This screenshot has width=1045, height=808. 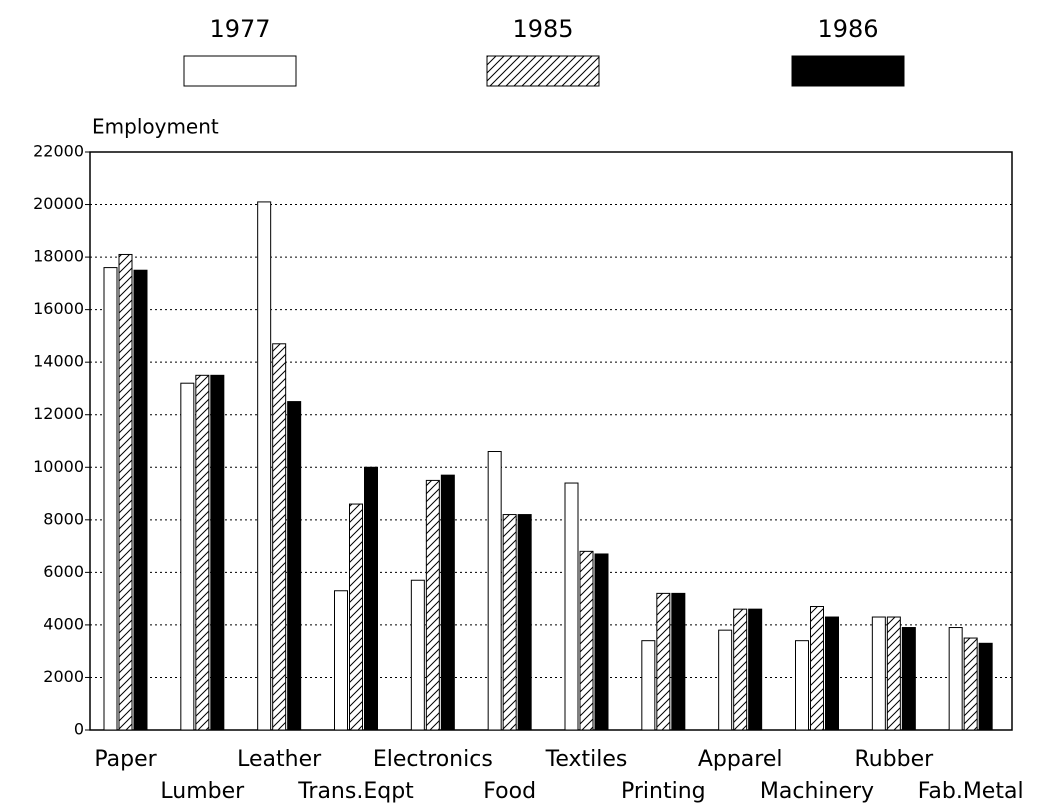 I want to click on y-tick-label: 6000, so click(x=63, y=571).